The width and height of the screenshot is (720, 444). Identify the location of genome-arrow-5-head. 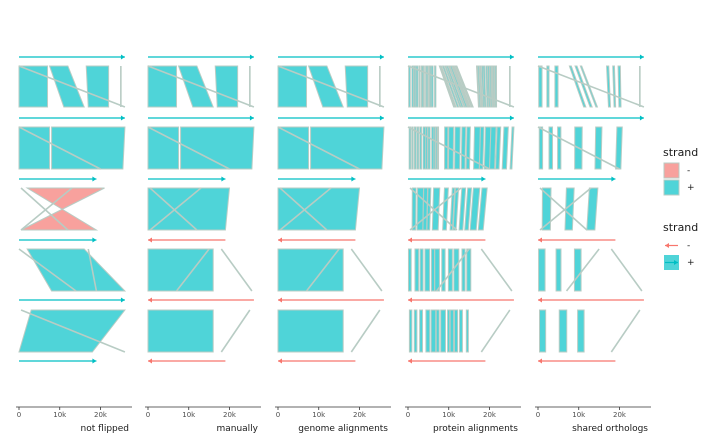
(280, 300).